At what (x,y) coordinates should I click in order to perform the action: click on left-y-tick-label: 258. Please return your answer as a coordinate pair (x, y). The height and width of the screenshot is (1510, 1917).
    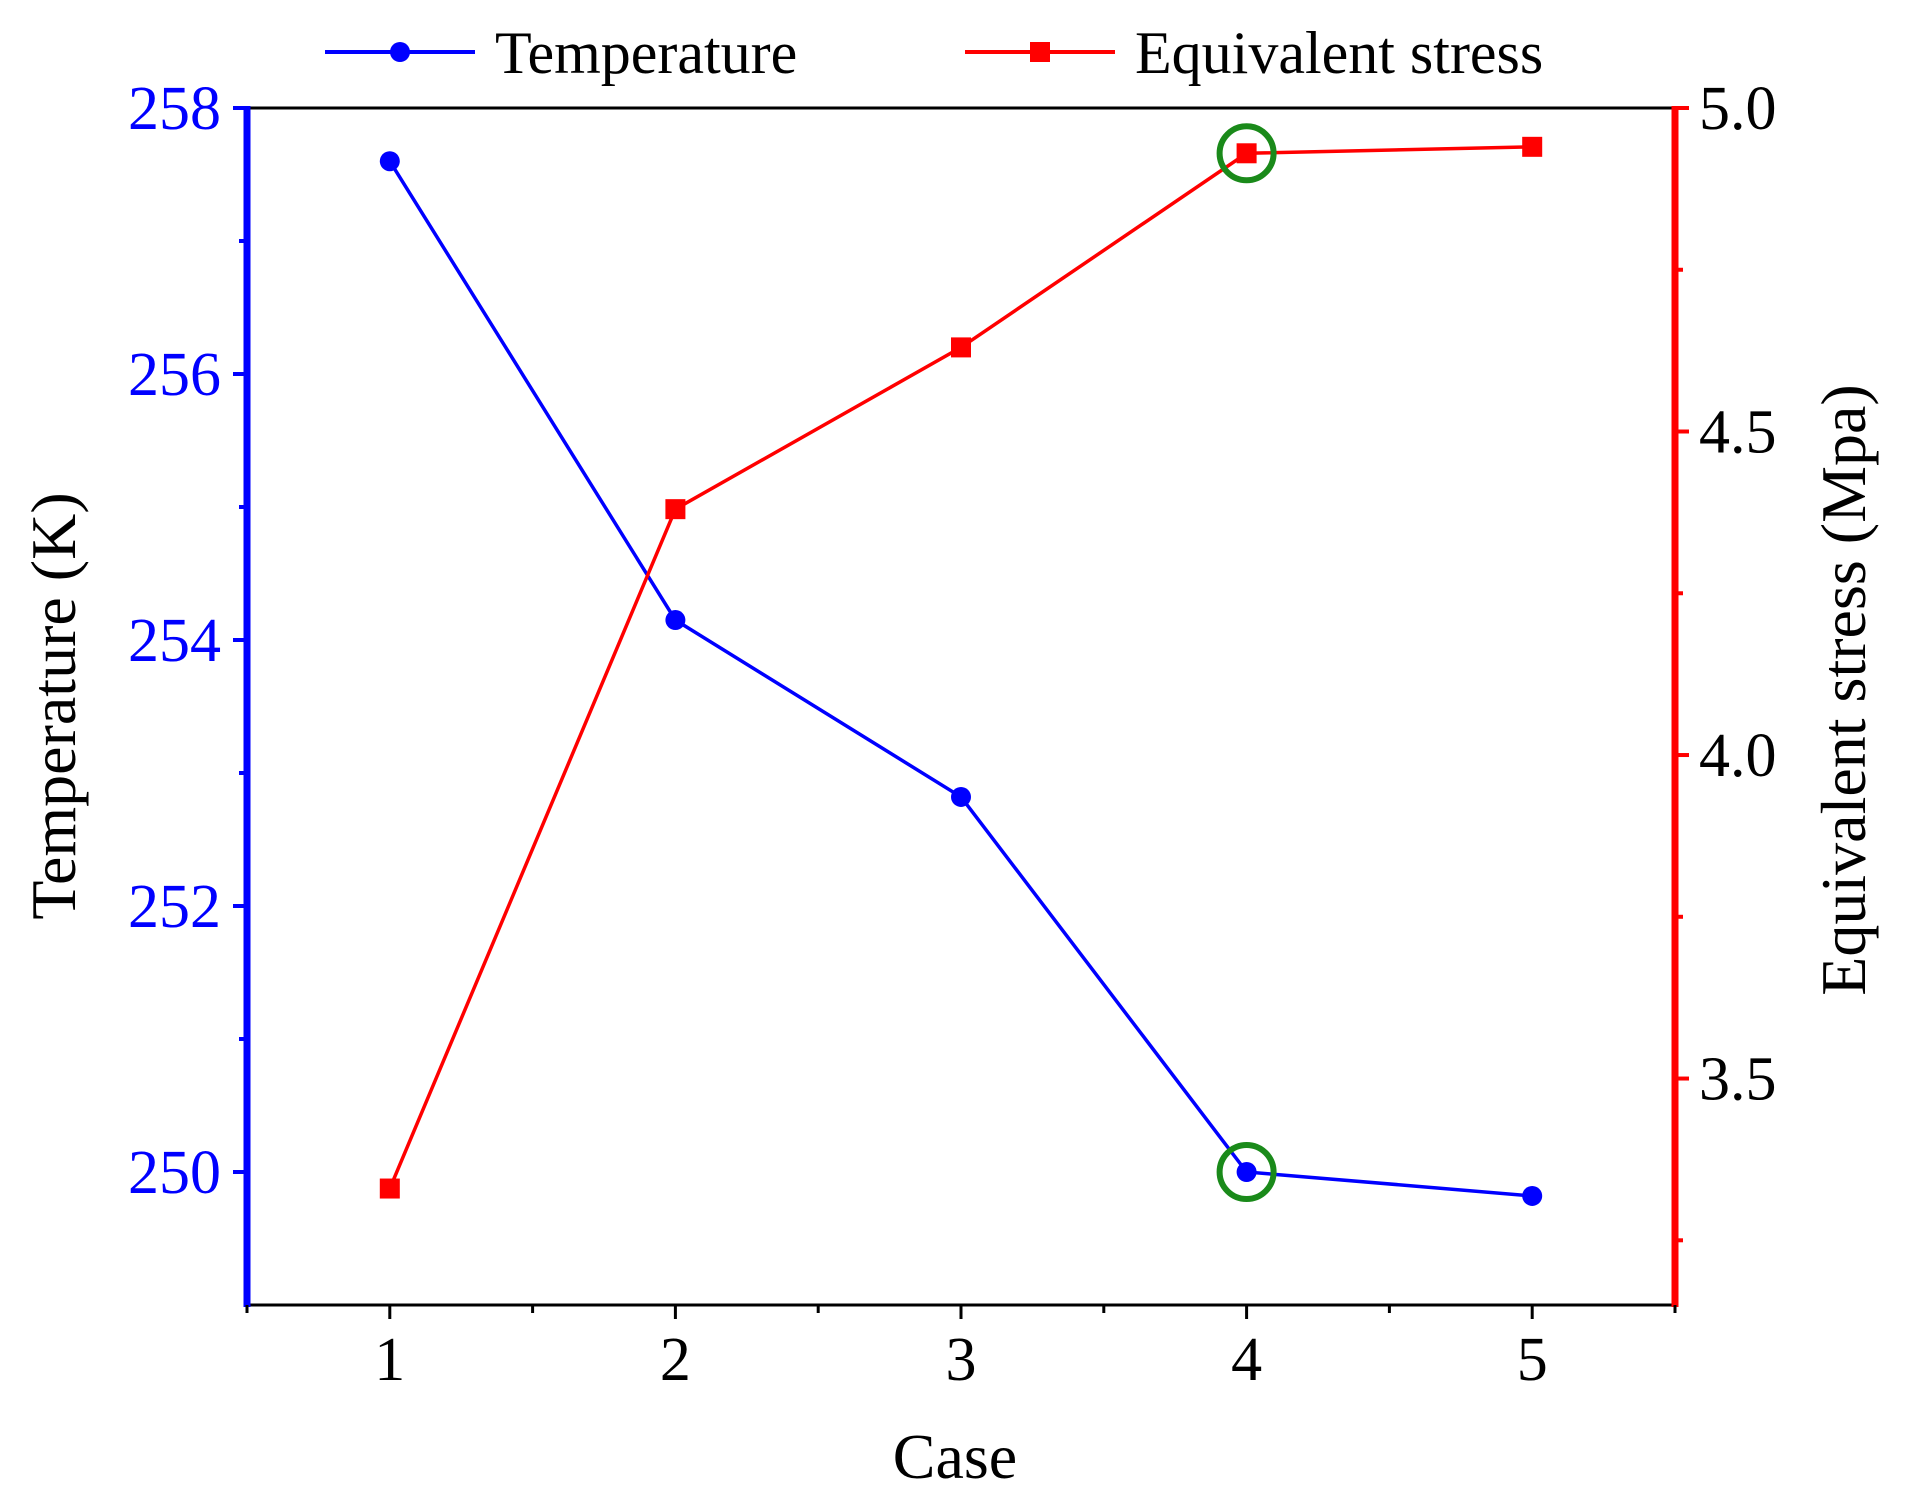
    Looking at the image, I should click on (174, 109).